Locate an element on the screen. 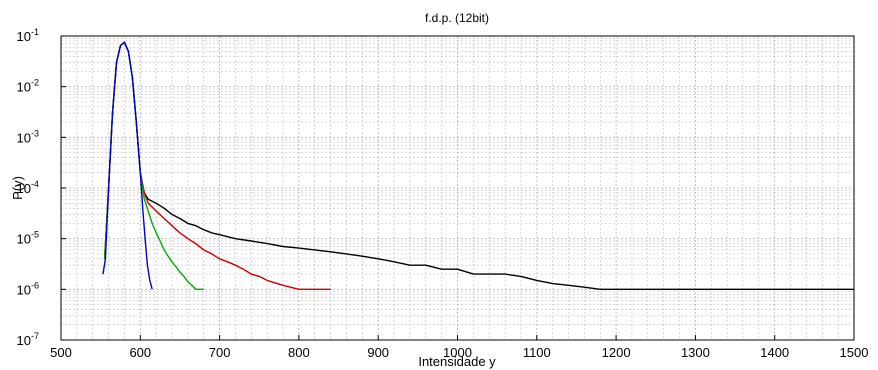 The image size is (878, 370). y-tick-label: 10⁻⁶ is located at coordinates (28, 288).